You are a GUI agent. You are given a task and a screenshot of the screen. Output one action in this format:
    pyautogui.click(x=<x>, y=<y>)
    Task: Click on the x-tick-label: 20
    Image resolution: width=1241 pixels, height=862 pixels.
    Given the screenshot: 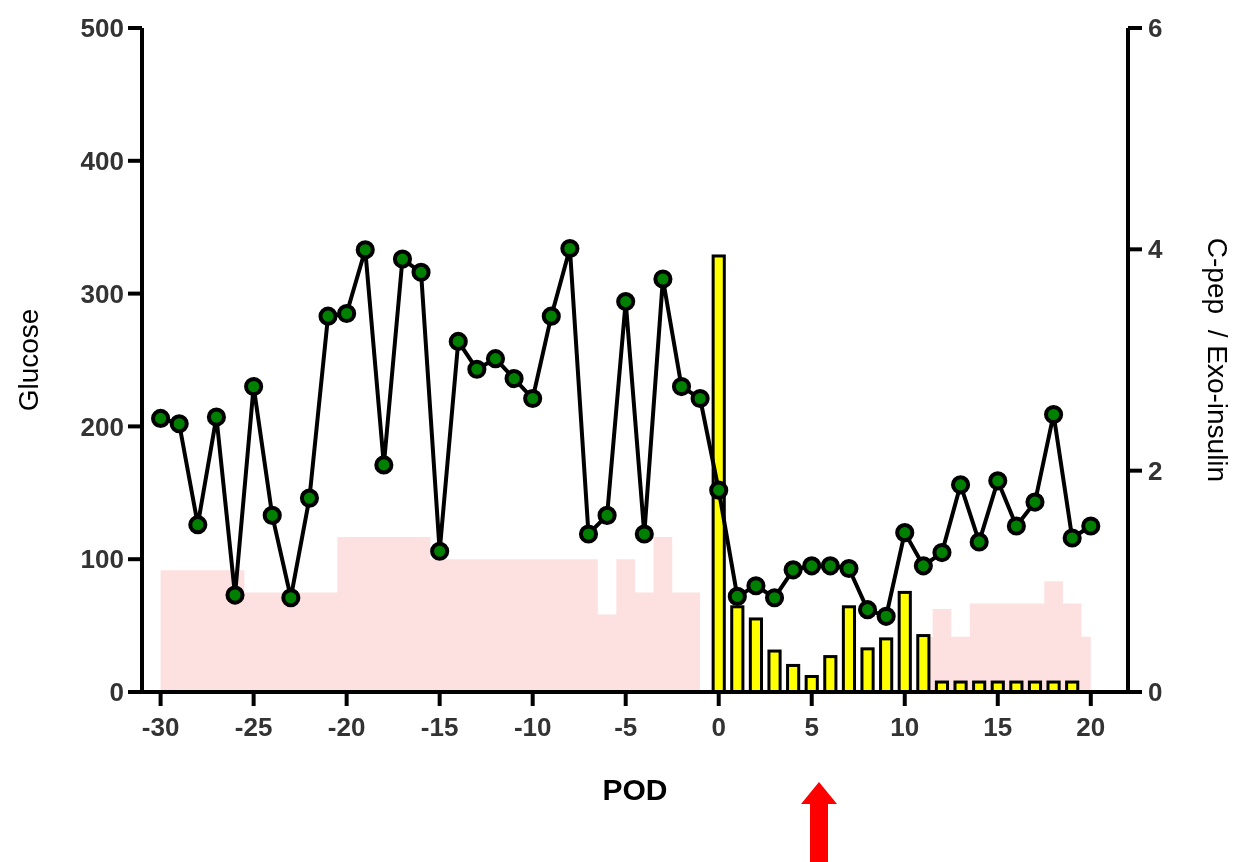 What is the action you would take?
    pyautogui.click(x=1091, y=727)
    